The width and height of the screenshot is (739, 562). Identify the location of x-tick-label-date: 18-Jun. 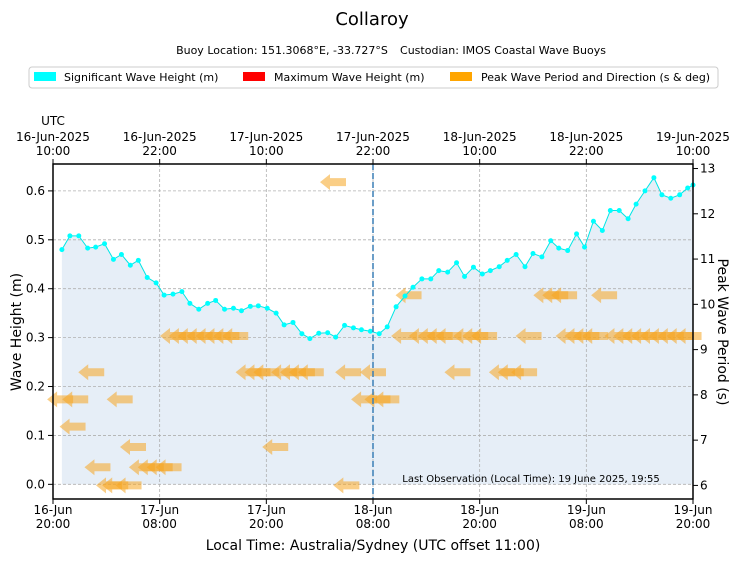
(372, 510).